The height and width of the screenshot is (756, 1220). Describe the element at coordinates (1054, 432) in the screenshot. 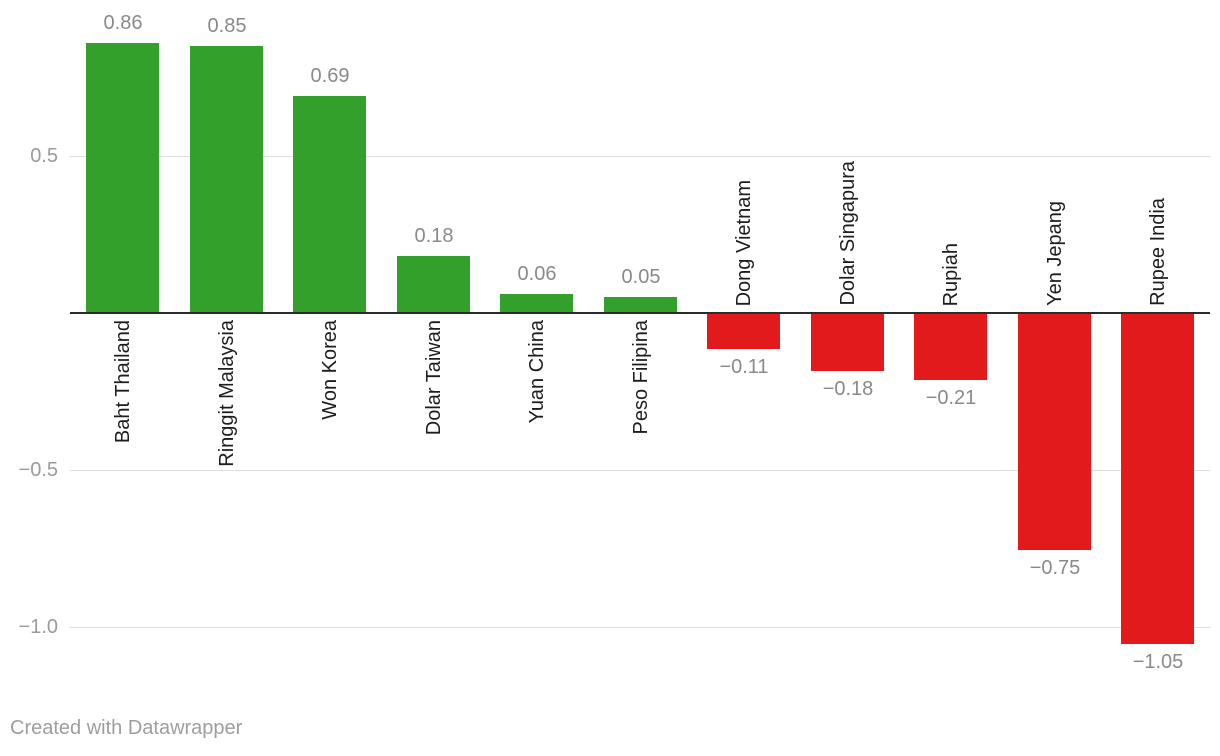

I see `bar-yen-jepang` at that location.